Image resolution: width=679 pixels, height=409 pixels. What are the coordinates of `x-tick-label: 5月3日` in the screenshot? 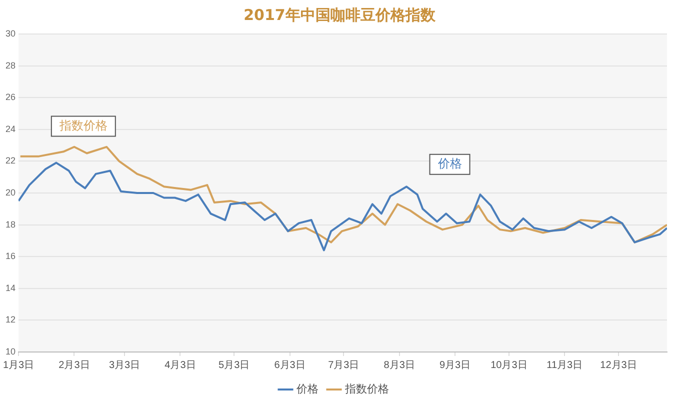 It's located at (234, 365).